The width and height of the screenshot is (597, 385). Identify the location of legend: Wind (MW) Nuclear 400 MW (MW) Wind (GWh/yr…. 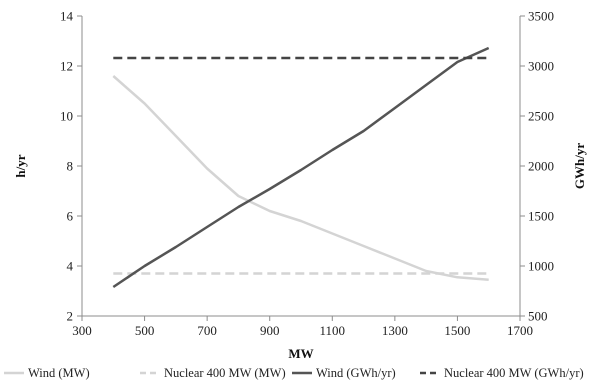
(294, 373).